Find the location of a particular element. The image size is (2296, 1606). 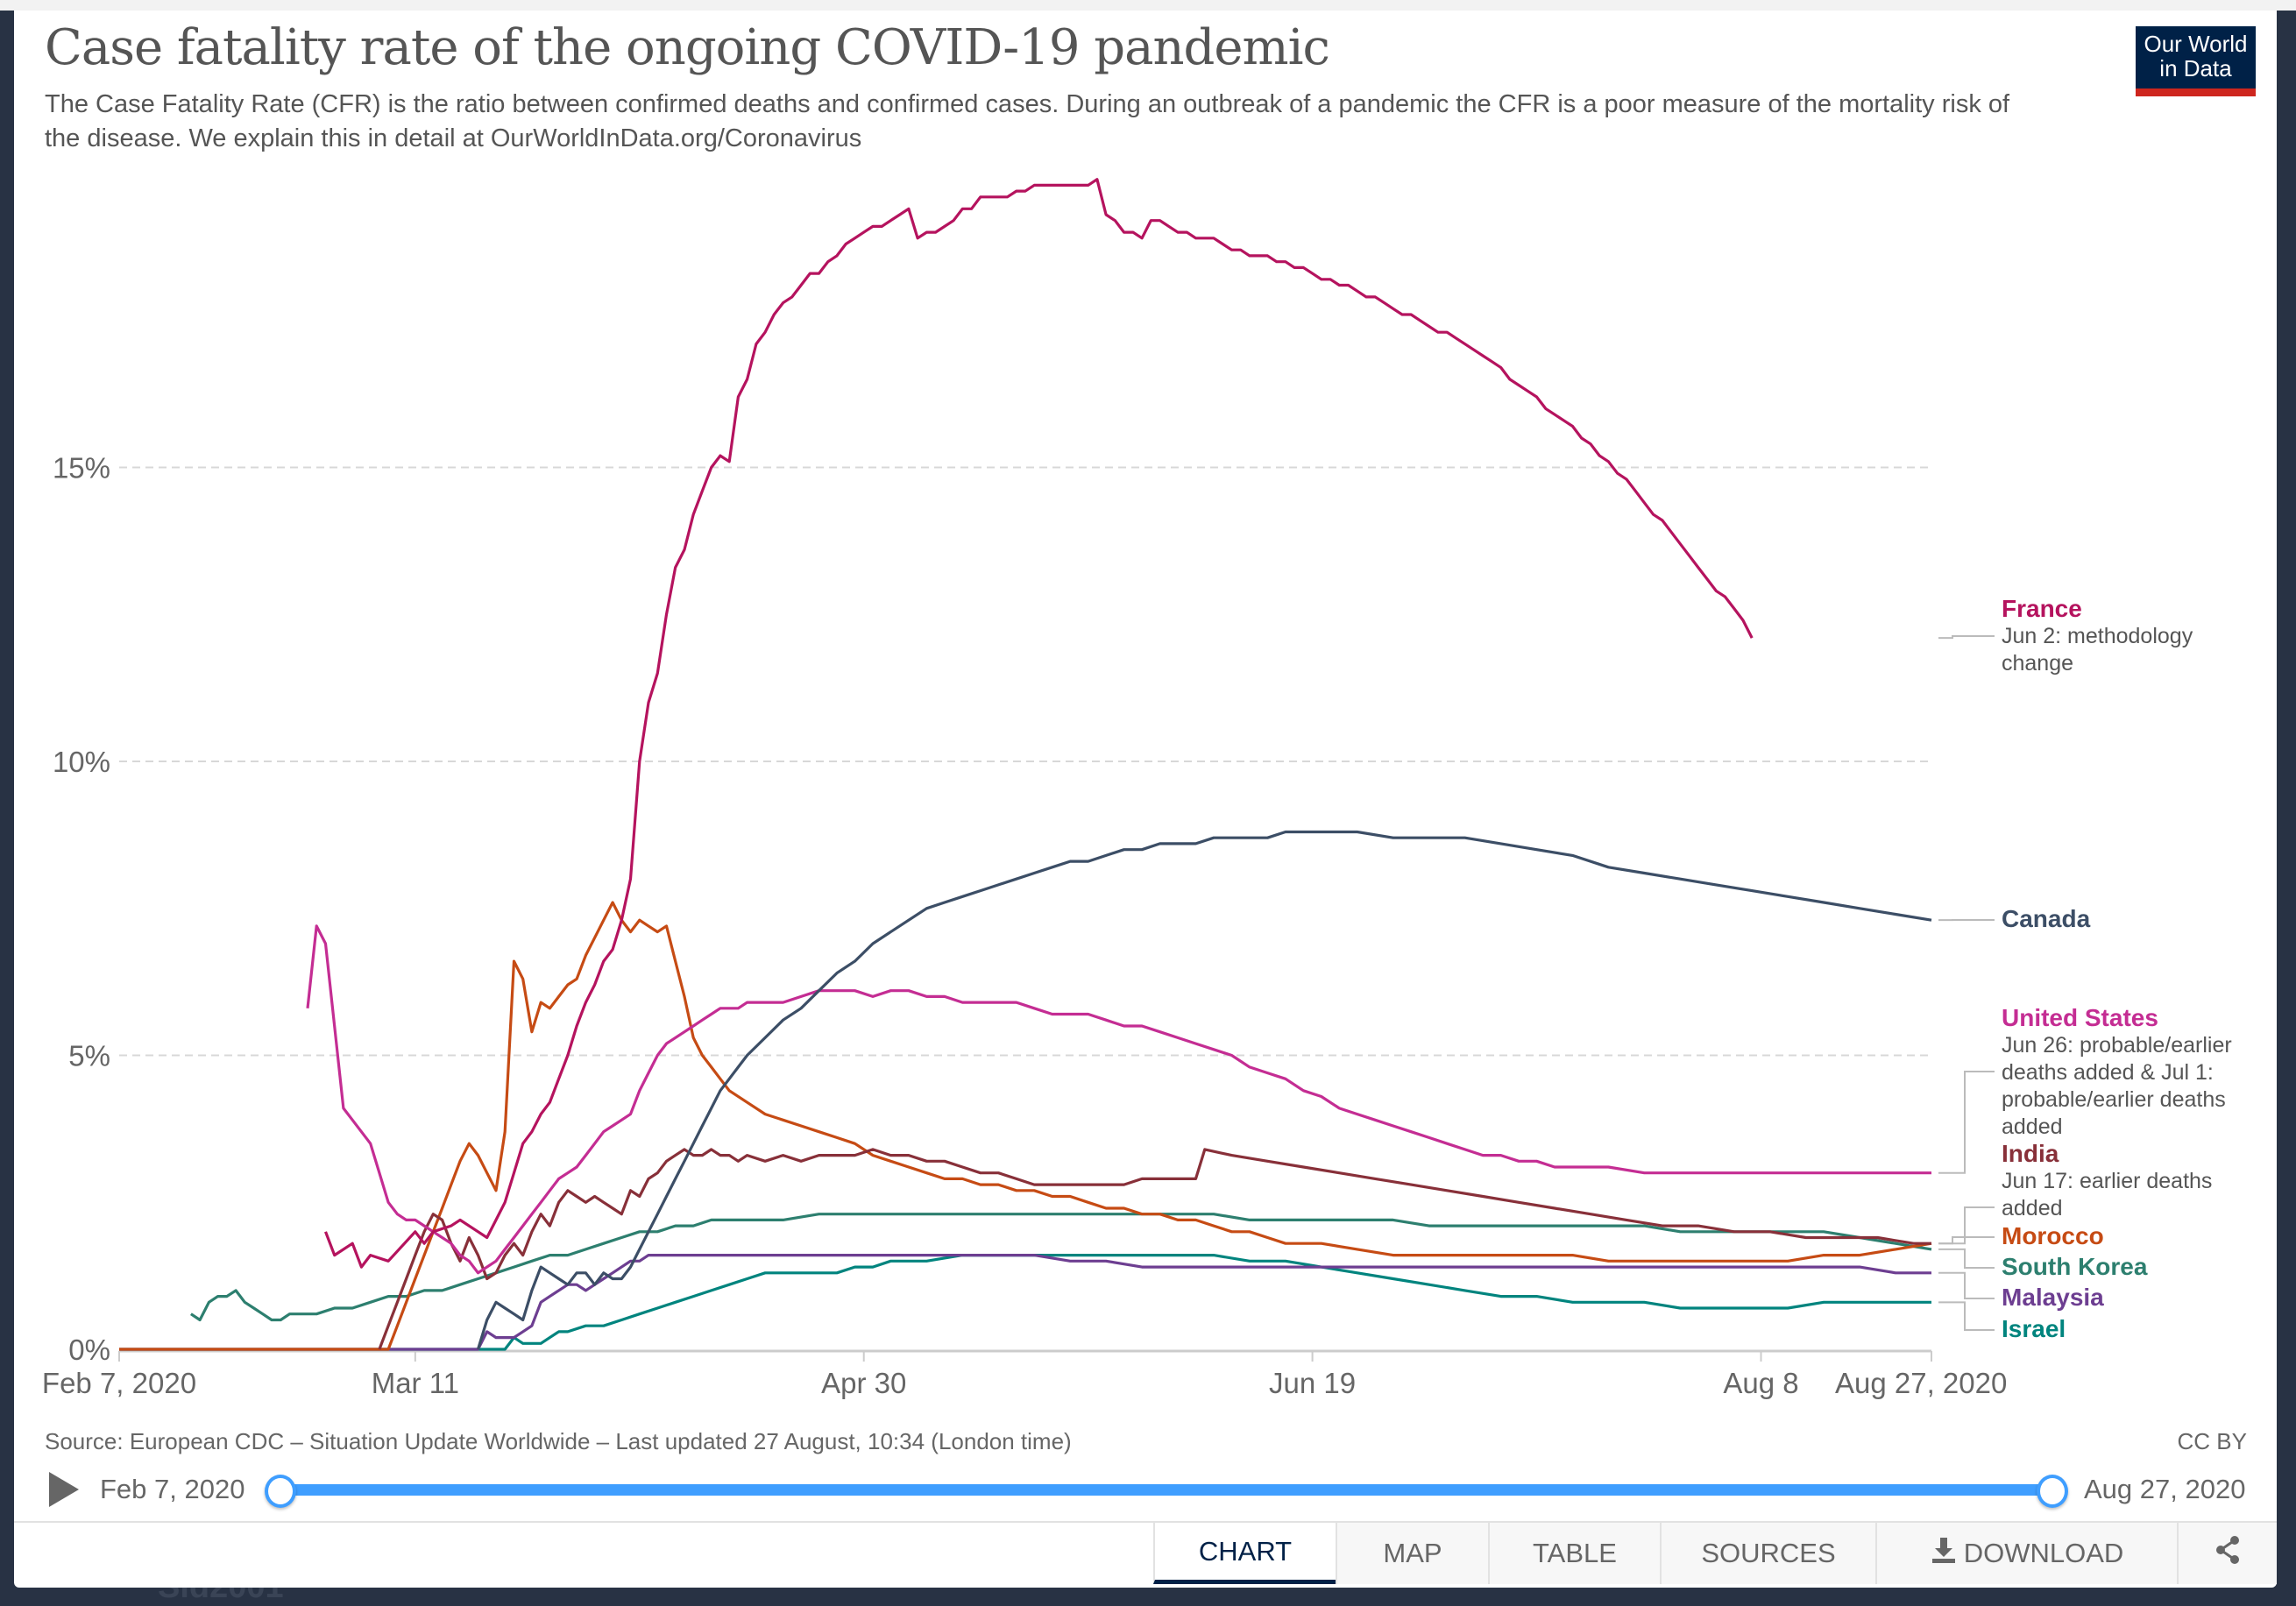

tab-table-label: TABLE is located at coordinates (1575, 1553).